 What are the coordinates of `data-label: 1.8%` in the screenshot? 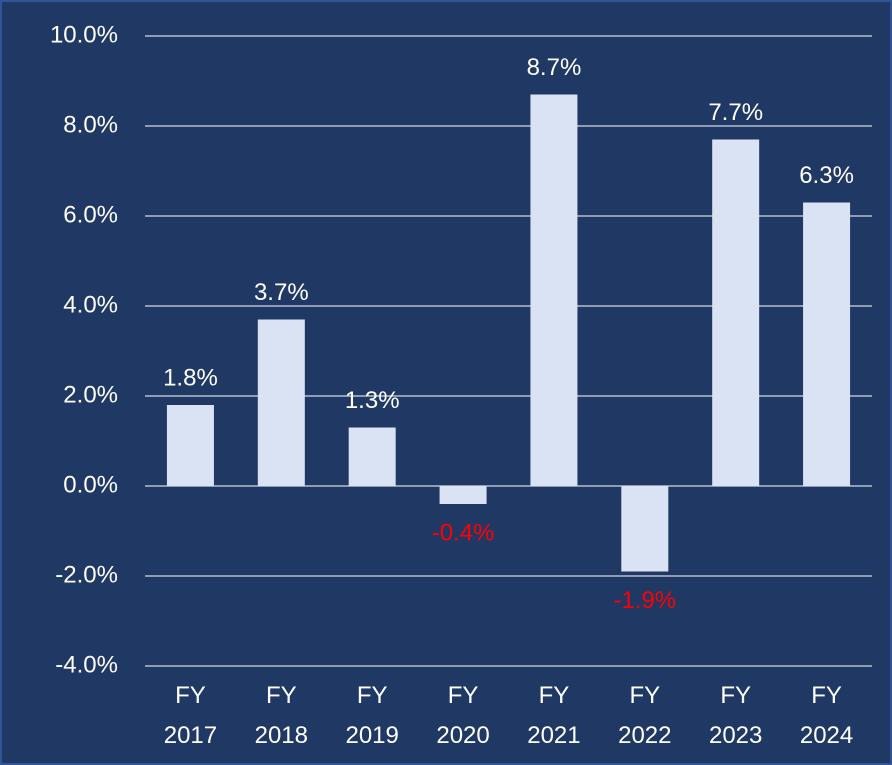 It's located at (190, 377).